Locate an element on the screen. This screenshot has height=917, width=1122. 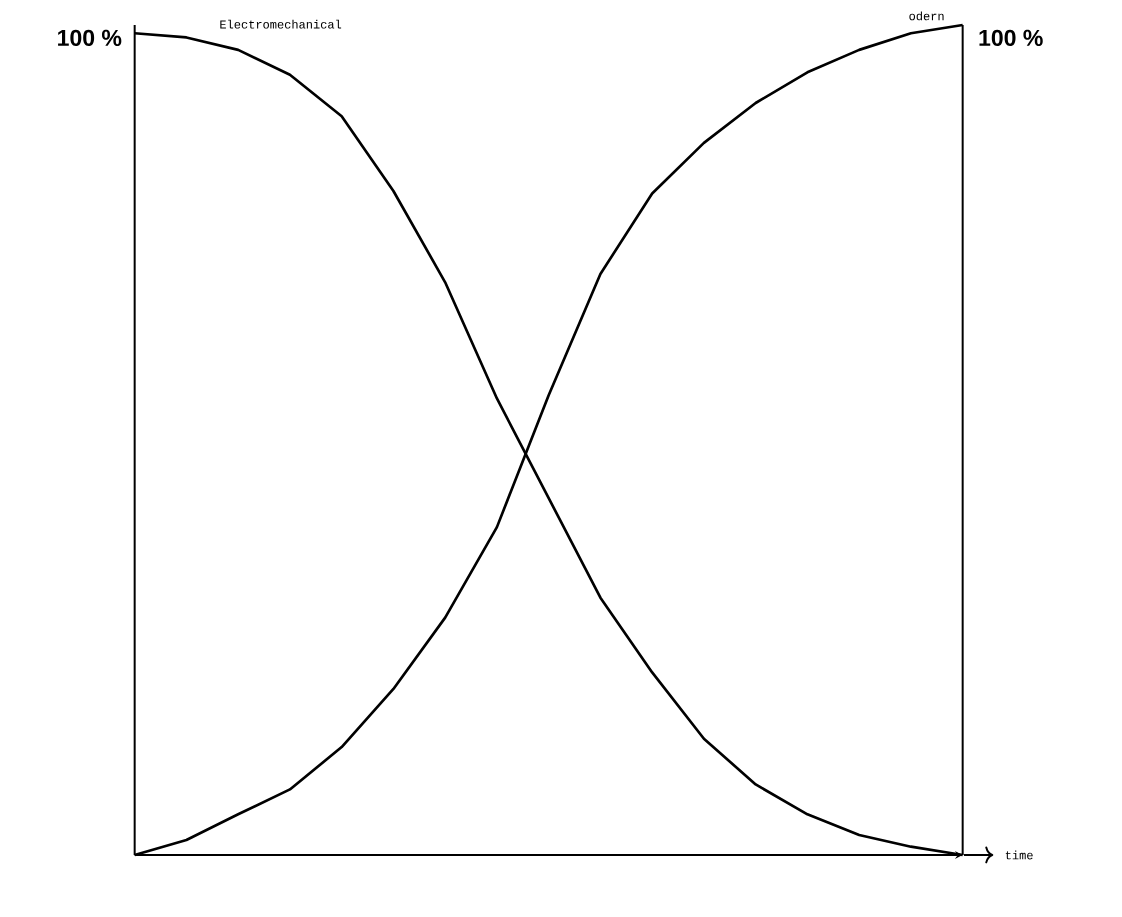
x-axis-title: time is located at coordinates (1019, 855).